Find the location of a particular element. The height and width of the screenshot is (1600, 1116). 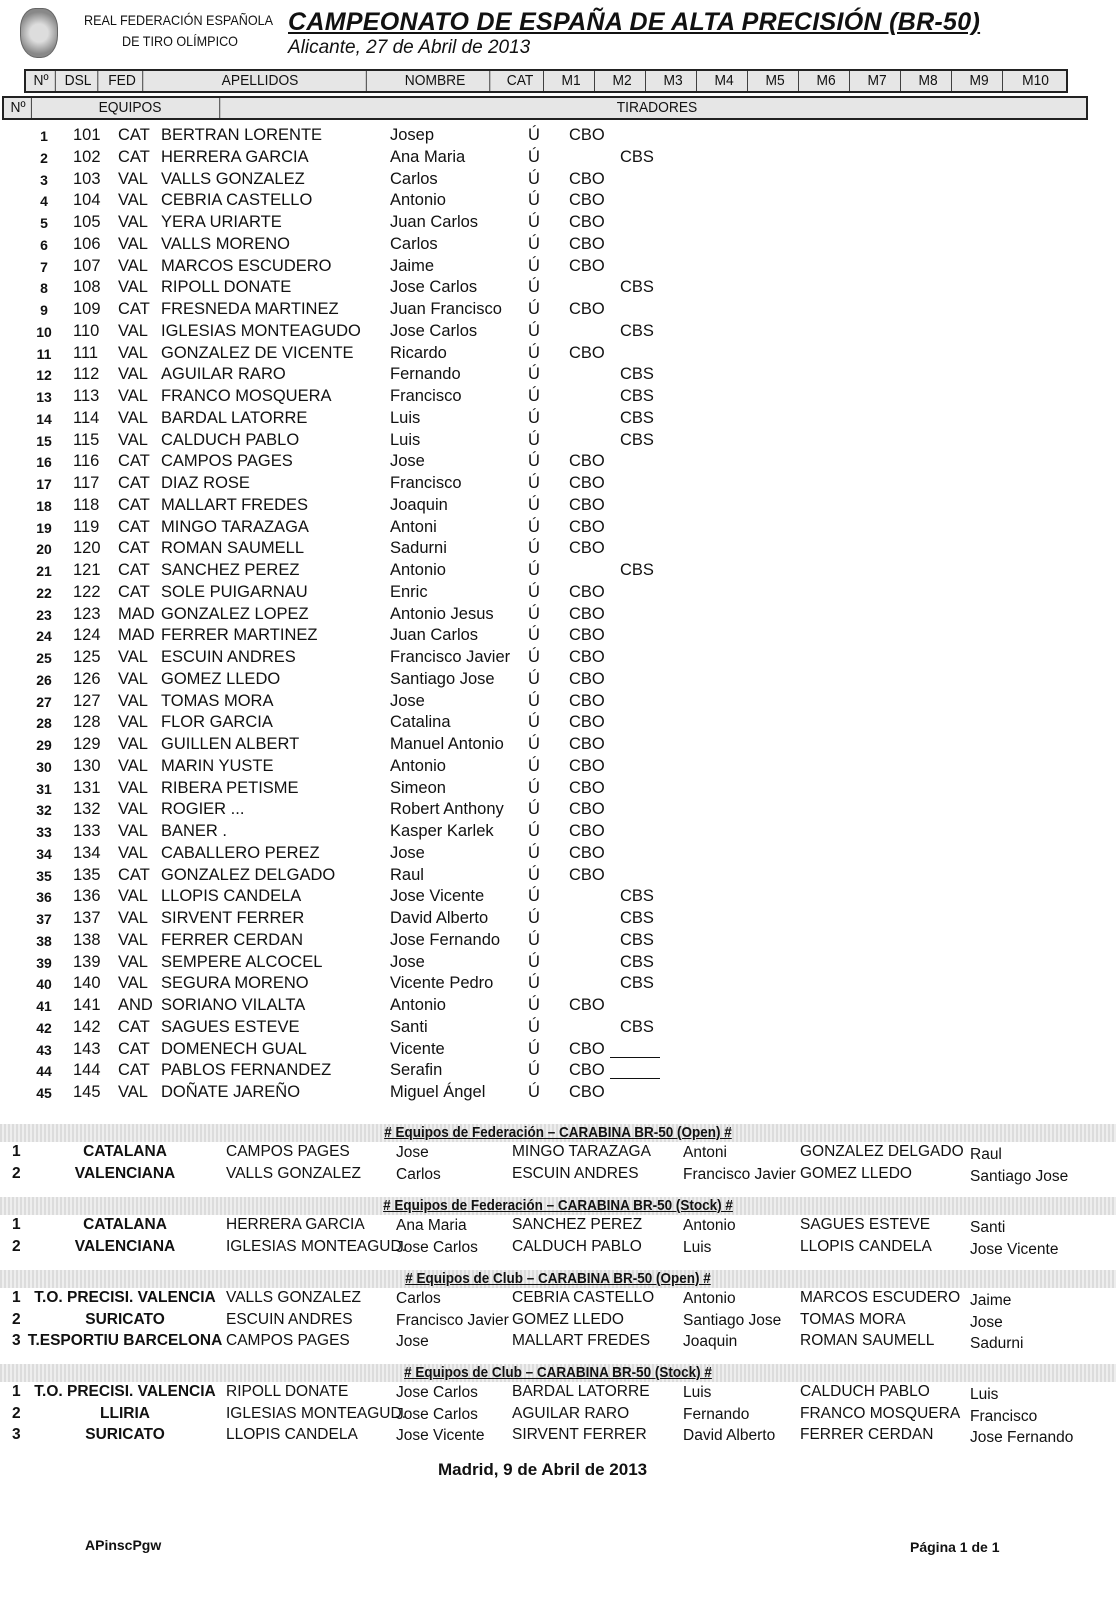

row-number: 3 is located at coordinates (44, 179).